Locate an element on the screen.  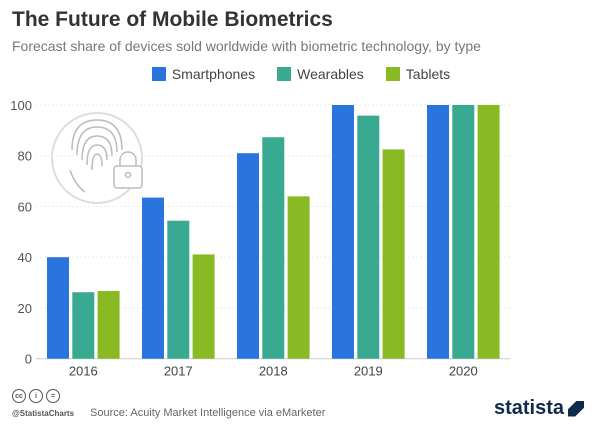
bar-smartphones-2020 is located at coordinates (438, 232).